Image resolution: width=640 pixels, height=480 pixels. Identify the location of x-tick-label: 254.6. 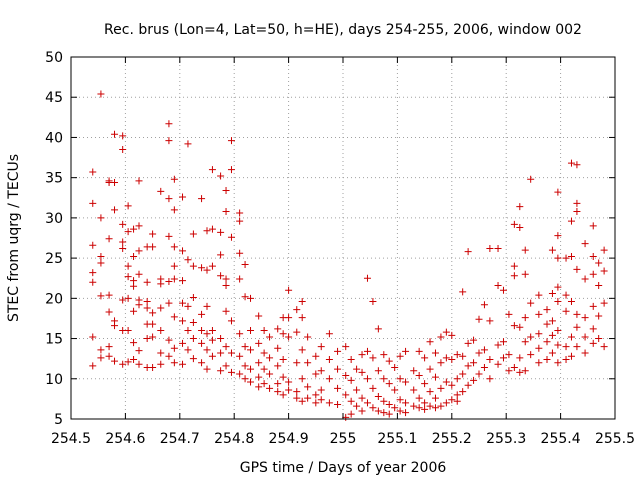
(125, 439).